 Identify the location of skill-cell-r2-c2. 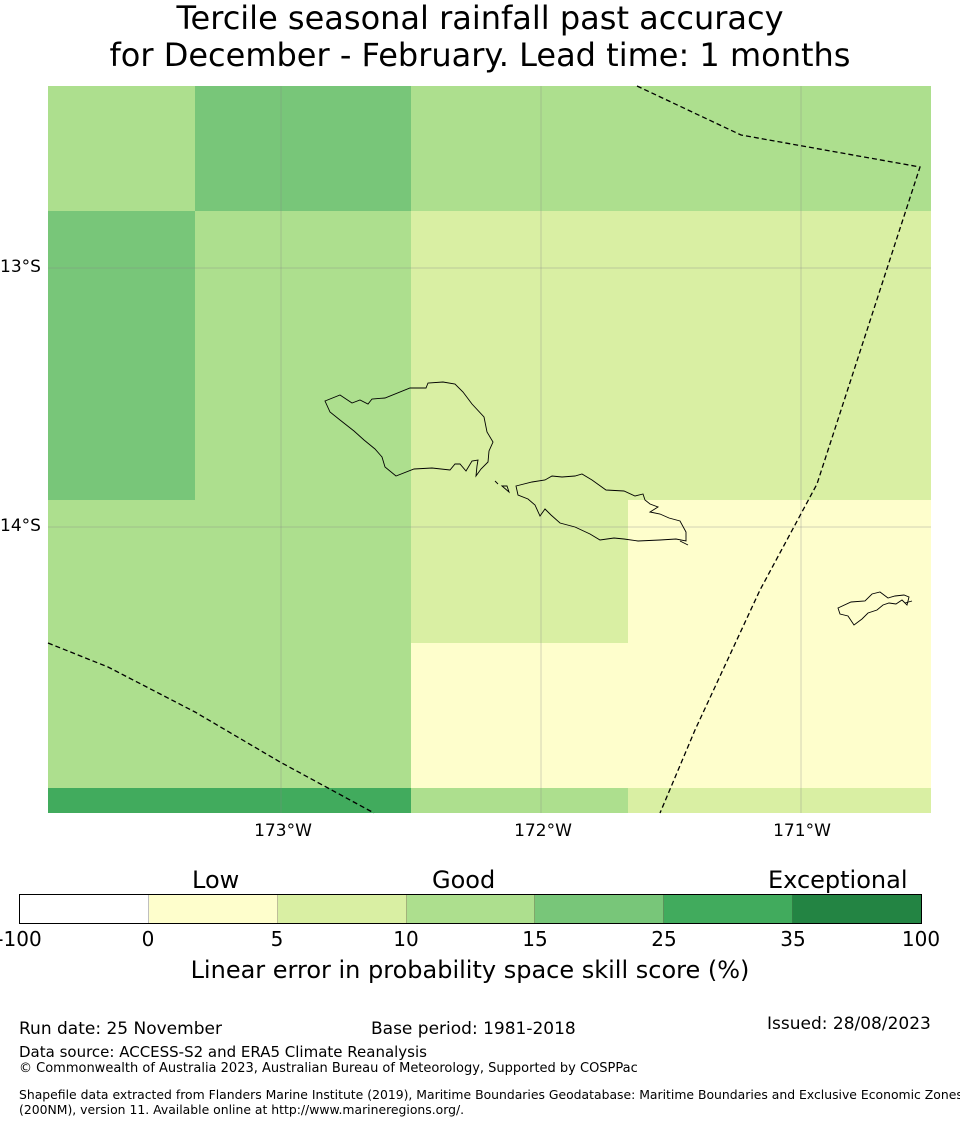
(238, 283).